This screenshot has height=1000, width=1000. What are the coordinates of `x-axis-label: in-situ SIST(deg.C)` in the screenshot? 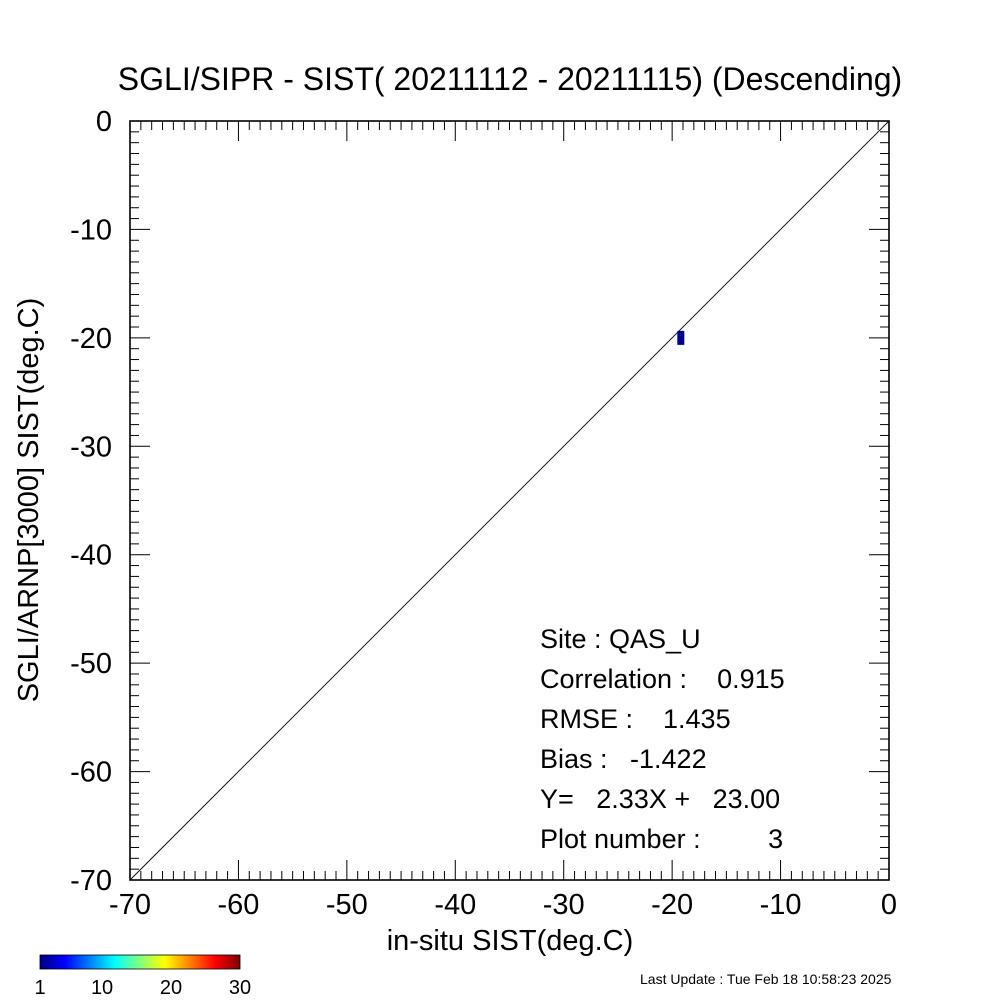 It's located at (510, 941).